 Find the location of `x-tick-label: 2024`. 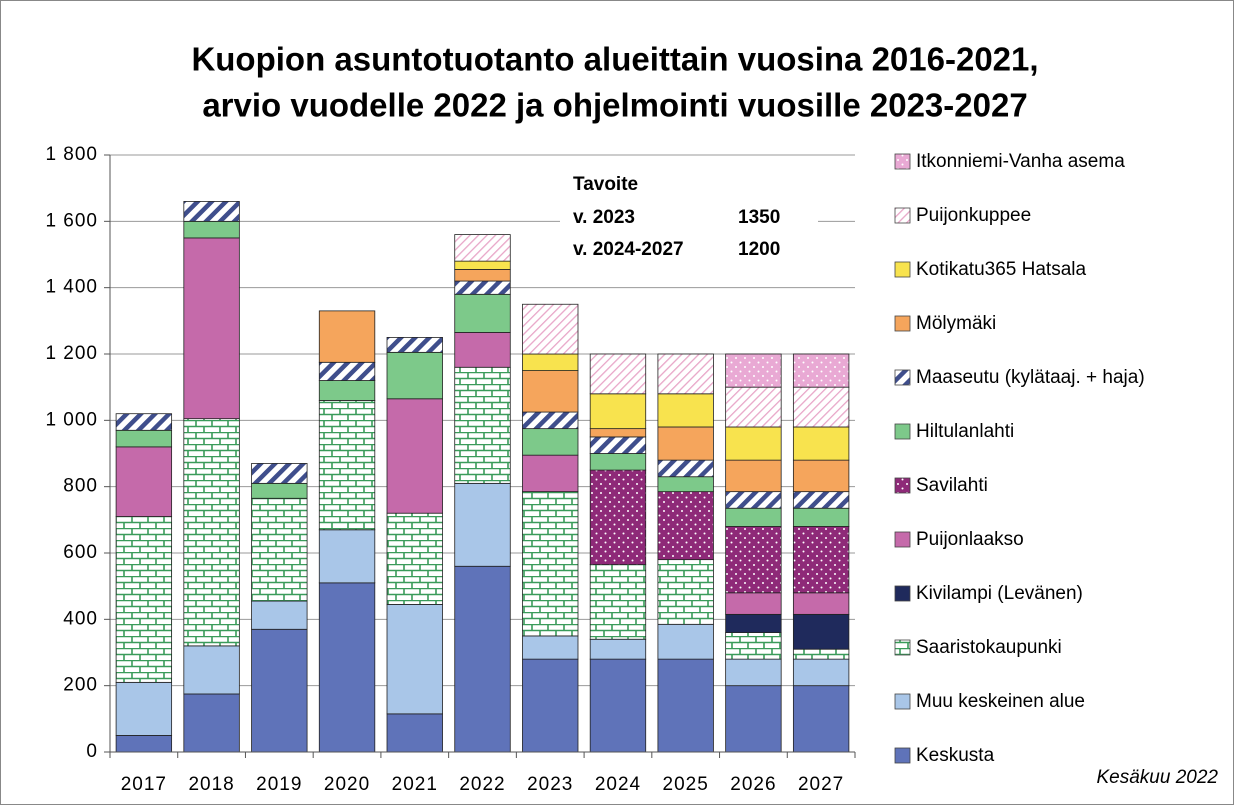

x-tick-label: 2024 is located at coordinates (618, 784).